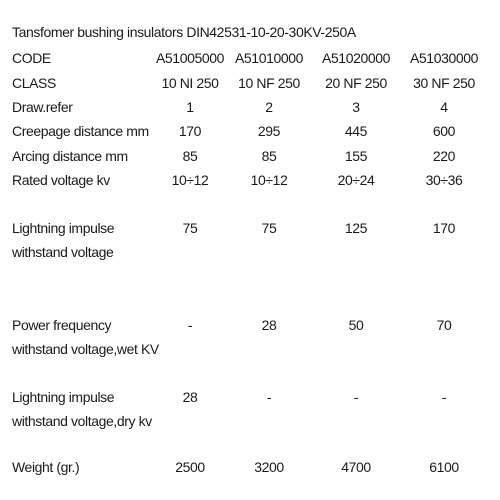  I want to click on cell: 30 NF 250, so click(444, 83).